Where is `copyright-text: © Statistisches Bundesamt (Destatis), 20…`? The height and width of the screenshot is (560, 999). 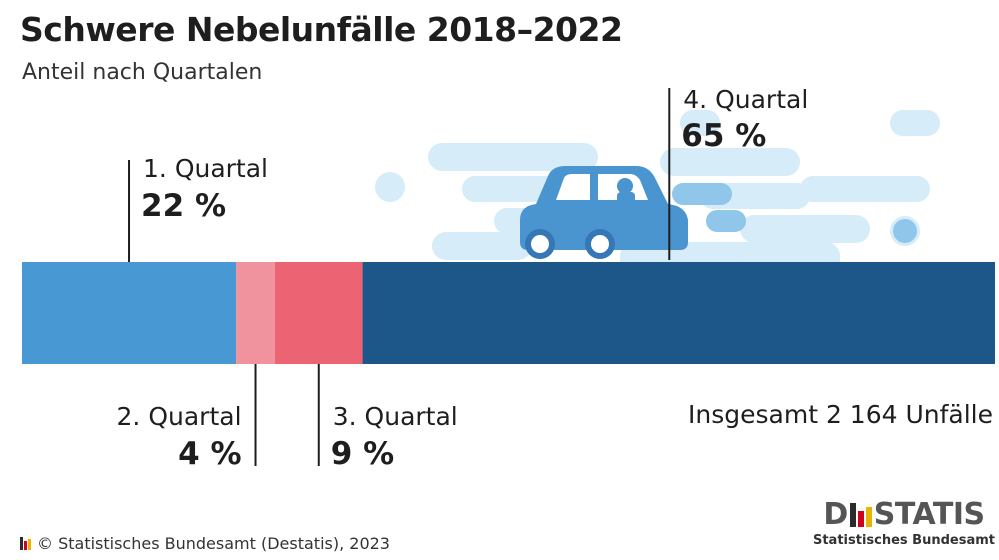
copyright-text: © Statistisches Bundesamt (Destatis), 20… is located at coordinates (213, 543).